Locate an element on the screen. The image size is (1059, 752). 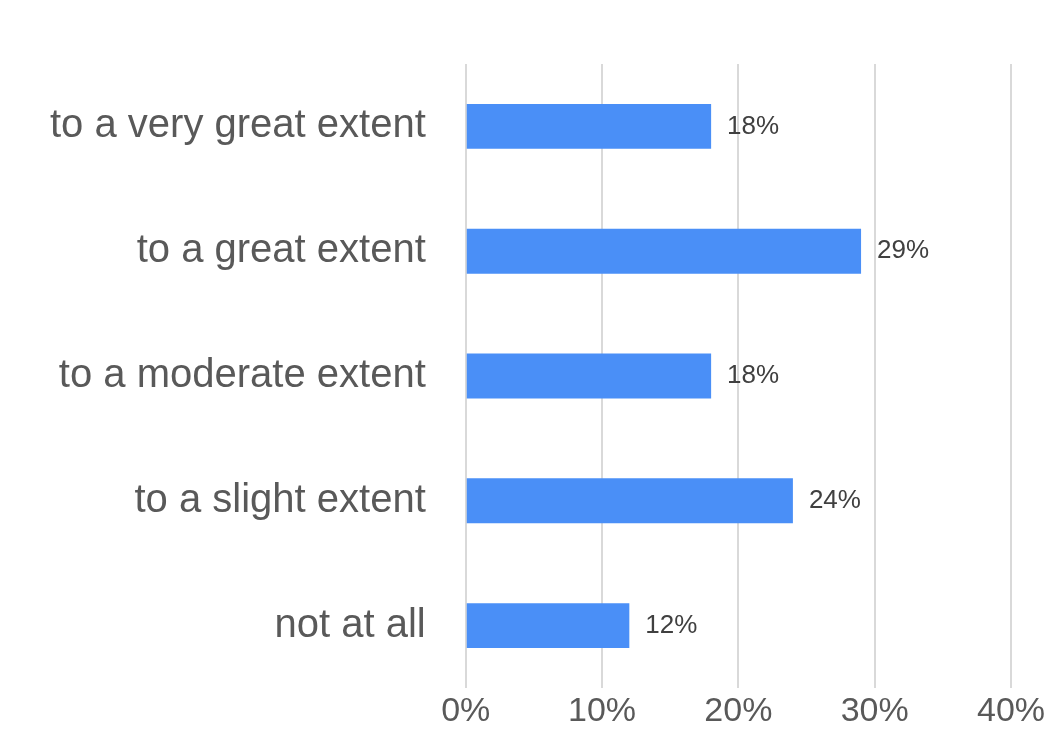
data-label: 29% is located at coordinates (903, 249).